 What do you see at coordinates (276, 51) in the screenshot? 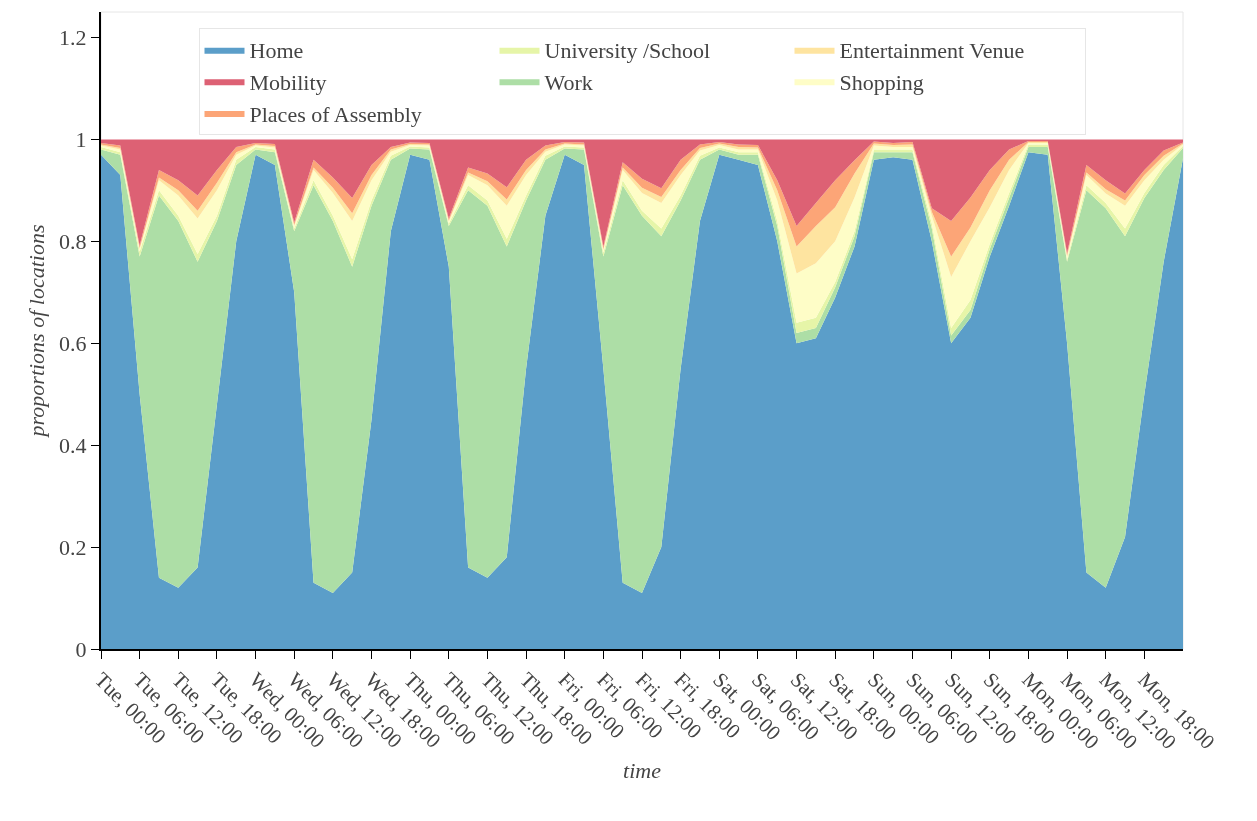
I see `legend-label: Home` at bounding box center [276, 51].